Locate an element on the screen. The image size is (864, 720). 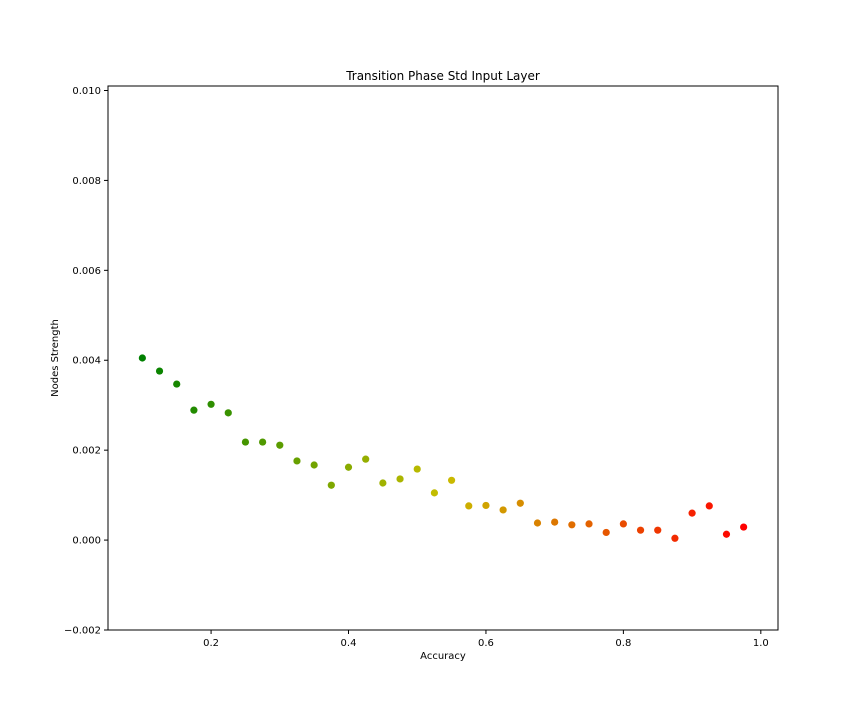
chart-title: Transition Phase Std Input Layer is located at coordinates (442, 76).